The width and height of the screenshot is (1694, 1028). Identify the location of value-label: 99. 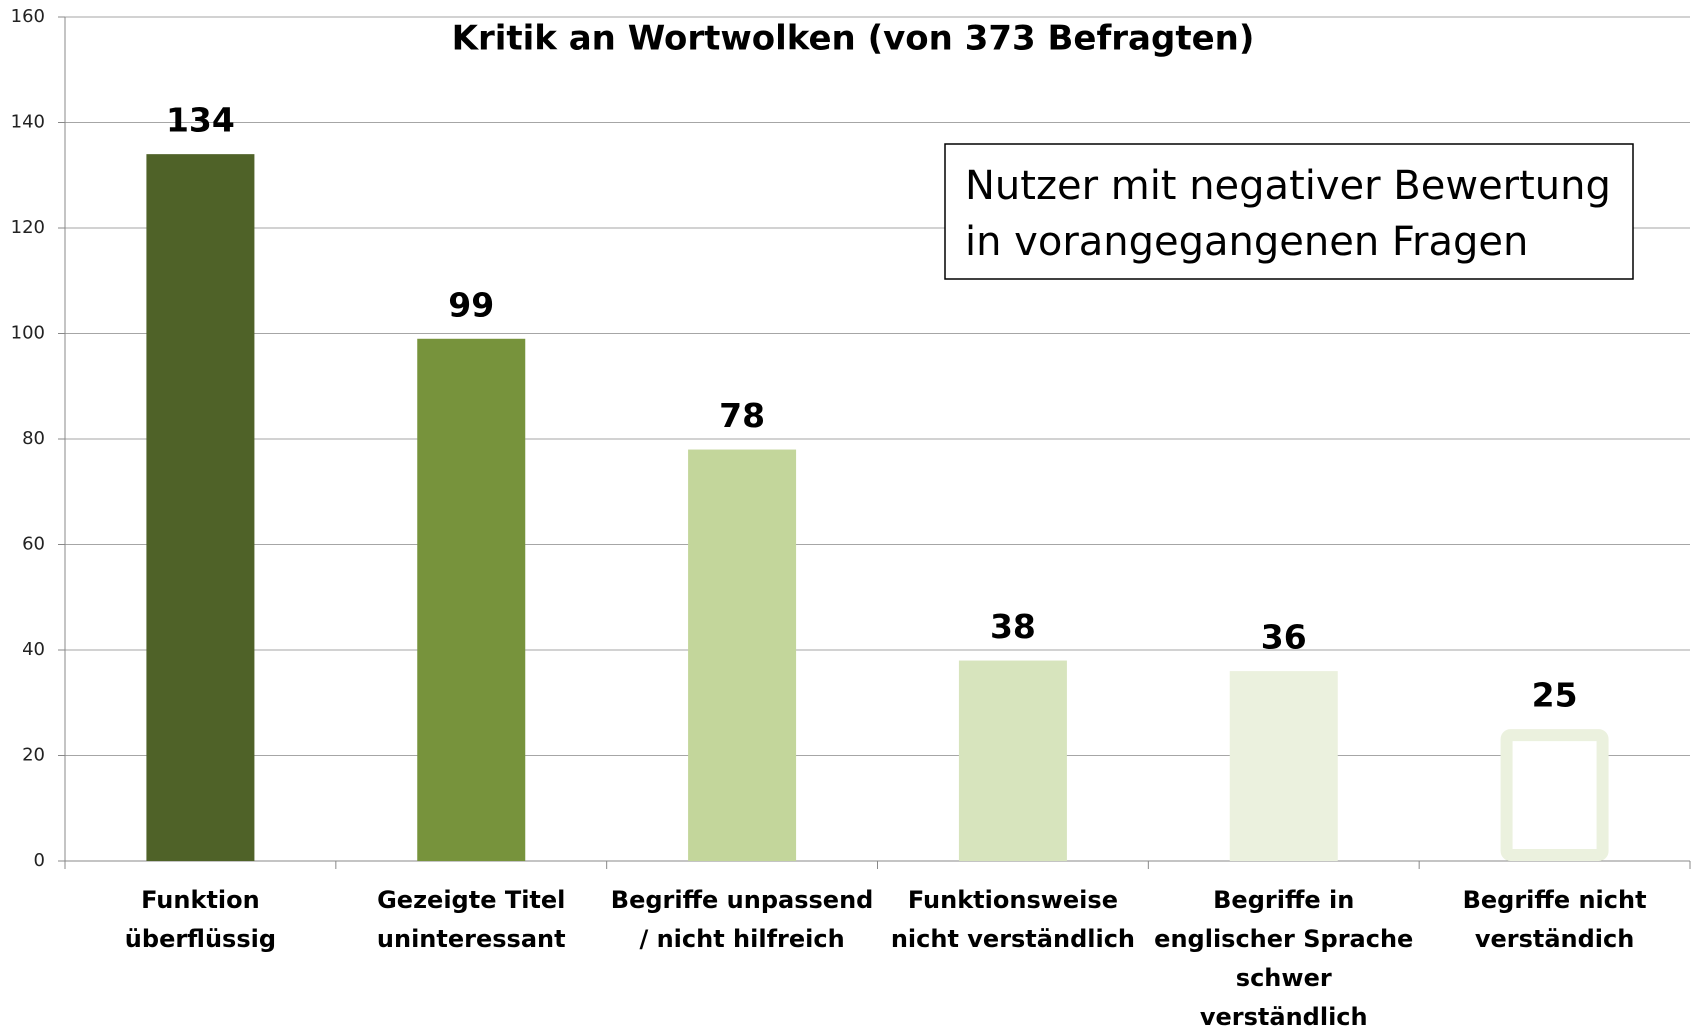
(471, 304).